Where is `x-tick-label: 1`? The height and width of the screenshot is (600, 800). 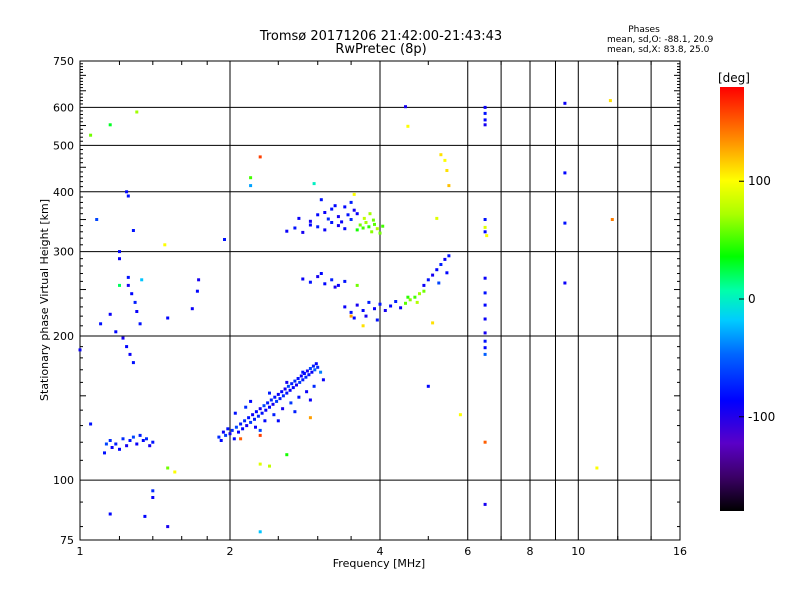
x-tick-label: 1 is located at coordinates (80, 551).